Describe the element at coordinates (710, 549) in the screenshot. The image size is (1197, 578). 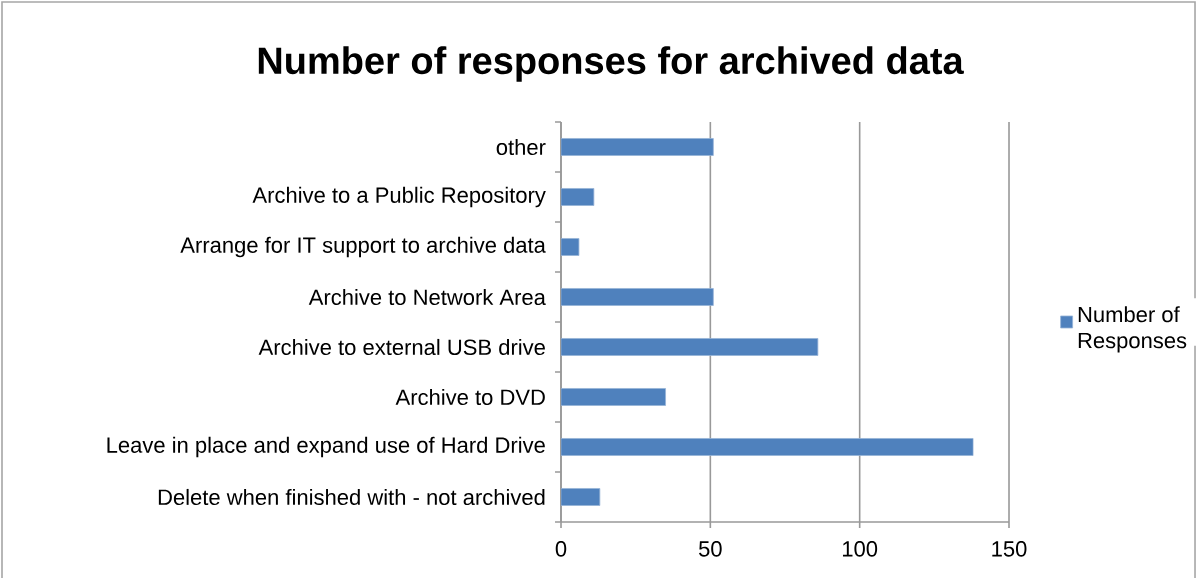
I see `x-tick-label: 50` at that location.